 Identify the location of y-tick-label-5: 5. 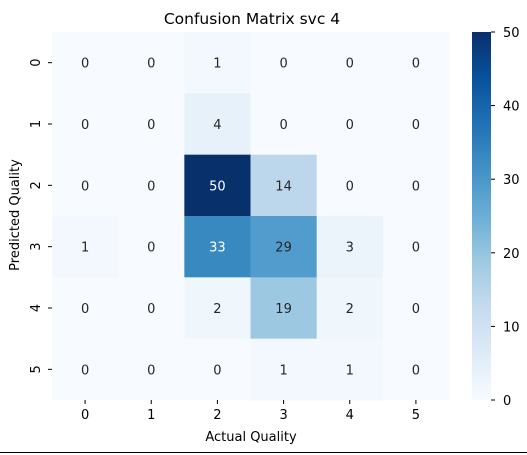
(36, 369).